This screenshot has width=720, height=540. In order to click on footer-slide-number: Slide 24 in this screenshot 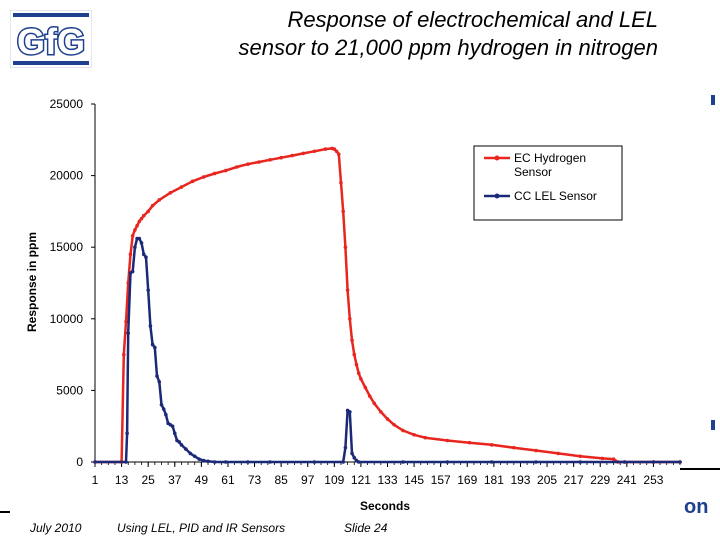, I will do `click(366, 528)`.